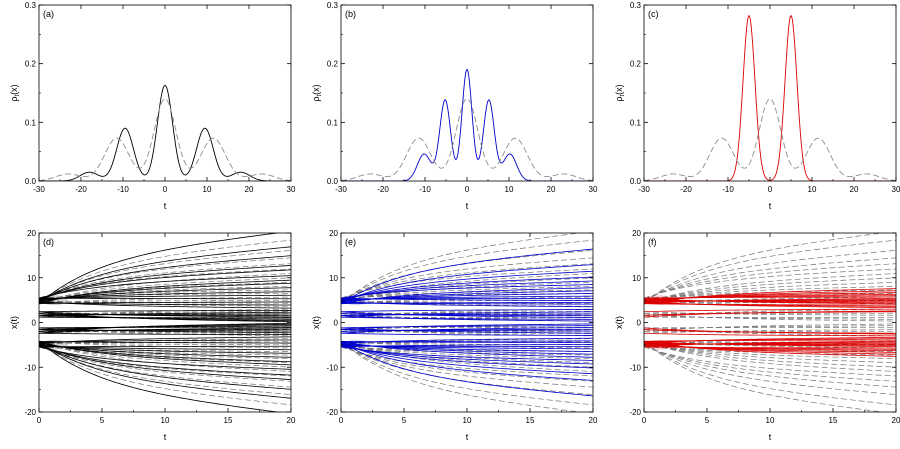 The image size is (900, 449). What do you see at coordinates (291, 420) in the screenshot?
I see `x-tick-label-d: 20` at bounding box center [291, 420].